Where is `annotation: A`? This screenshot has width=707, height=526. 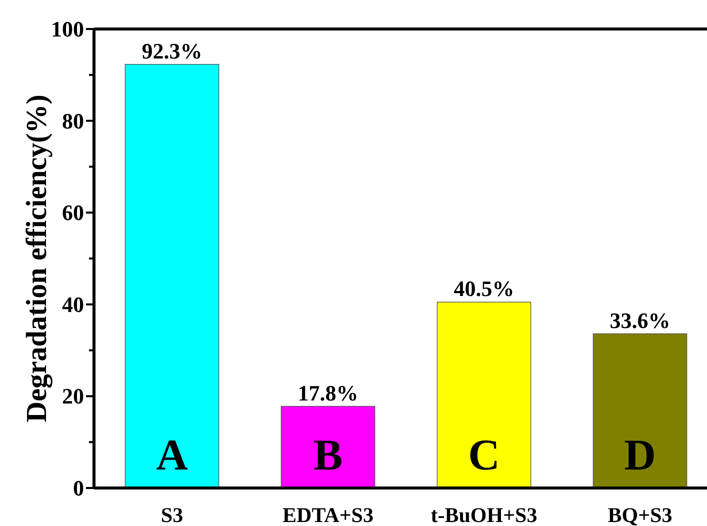
annotation: A is located at coordinates (172, 455).